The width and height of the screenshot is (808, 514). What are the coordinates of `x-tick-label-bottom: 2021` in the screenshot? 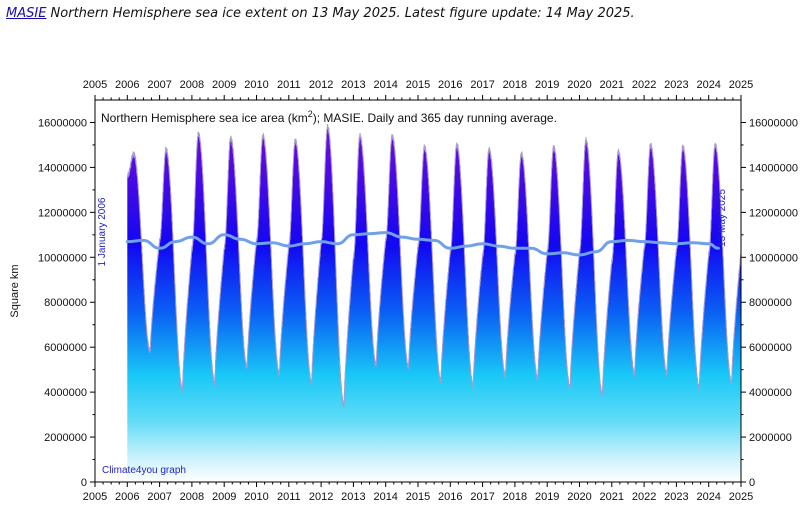 It's located at (612, 497).